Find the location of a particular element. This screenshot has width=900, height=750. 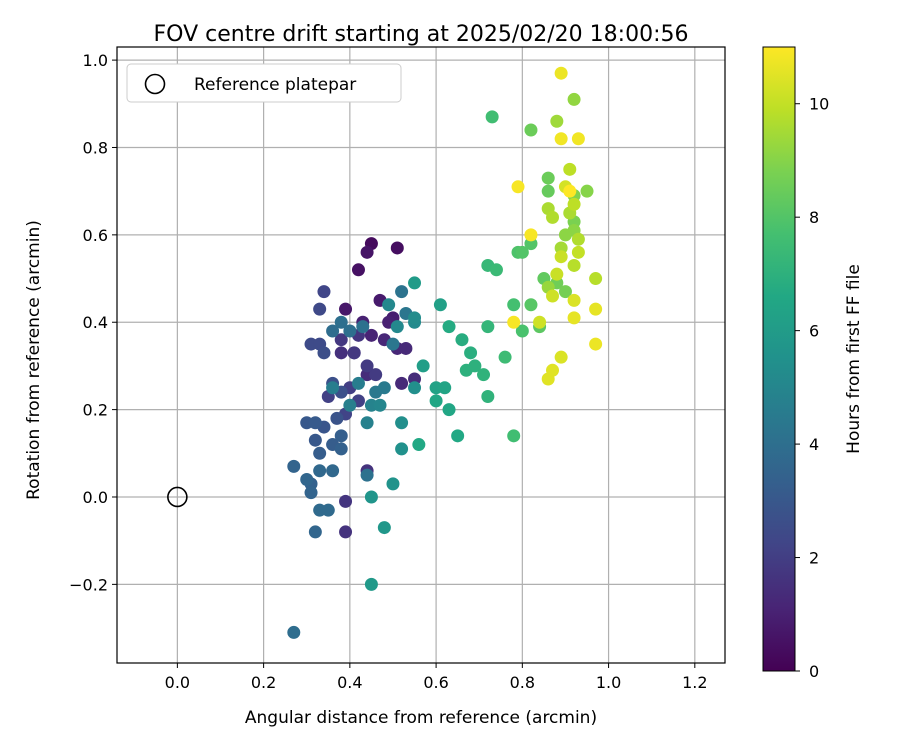

x-tick-label: 0.0 is located at coordinates (177, 682).